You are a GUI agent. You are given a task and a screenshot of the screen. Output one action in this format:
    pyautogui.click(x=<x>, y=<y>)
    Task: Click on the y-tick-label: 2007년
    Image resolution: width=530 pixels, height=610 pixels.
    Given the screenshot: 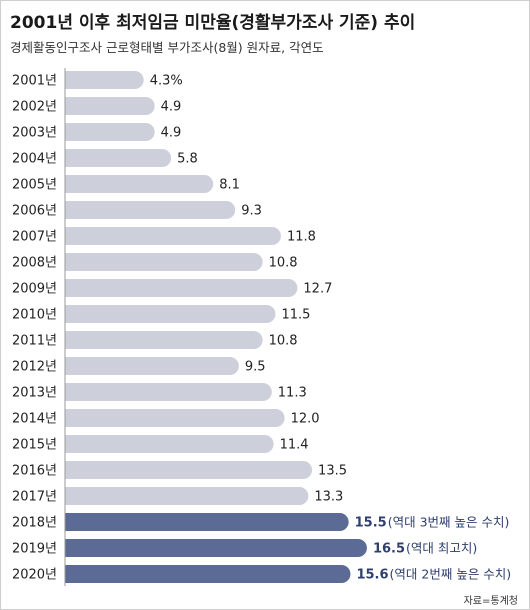 What is the action you would take?
    pyautogui.click(x=34, y=237)
    